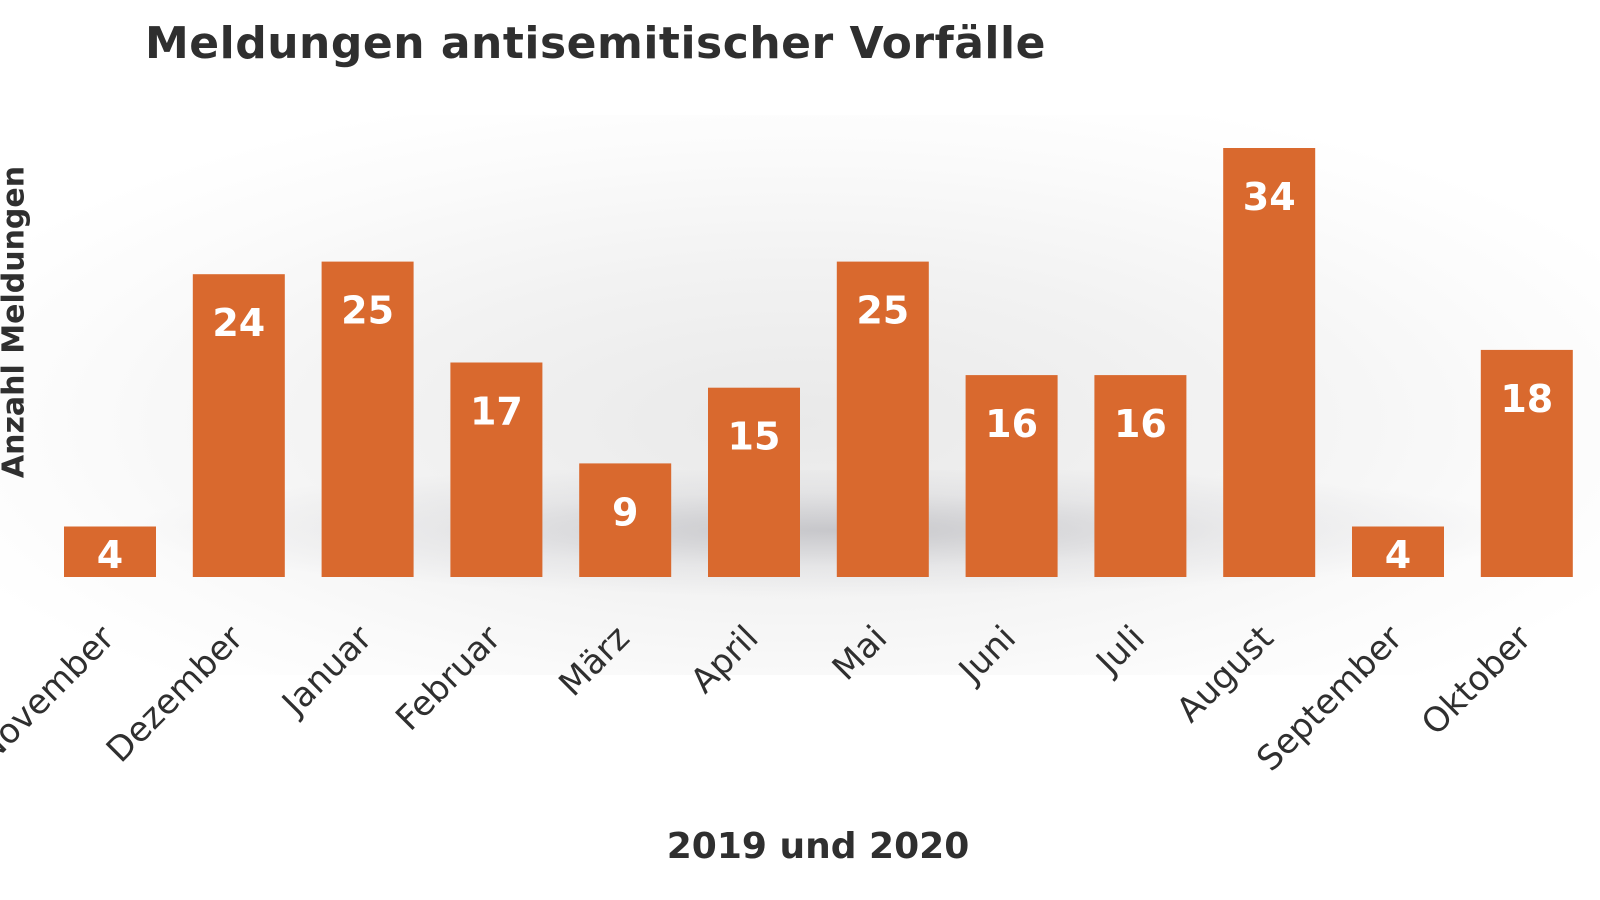 This screenshot has width=1600, height=900. I want to click on x-tick-label: Februar, so click(448, 678).